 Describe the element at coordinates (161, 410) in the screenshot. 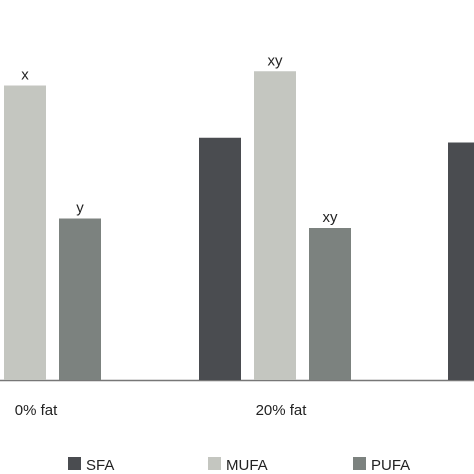

I see `category-labels: 0% fat 20% fat` at that location.